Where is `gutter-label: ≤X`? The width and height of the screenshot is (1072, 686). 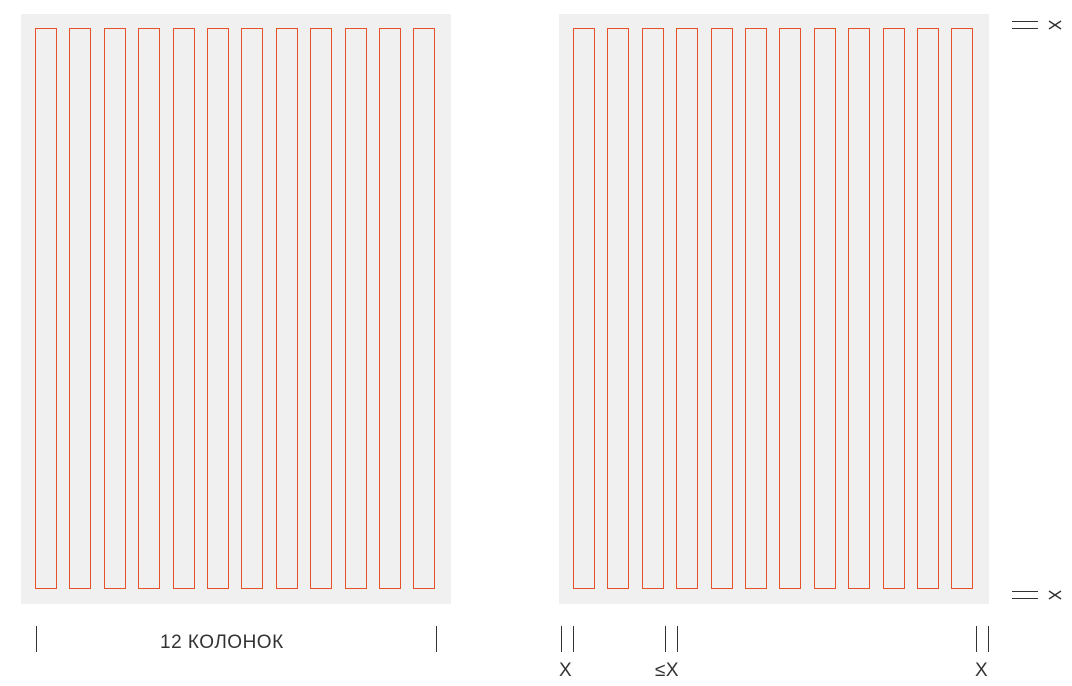 gutter-label: ≤X is located at coordinates (667, 670).